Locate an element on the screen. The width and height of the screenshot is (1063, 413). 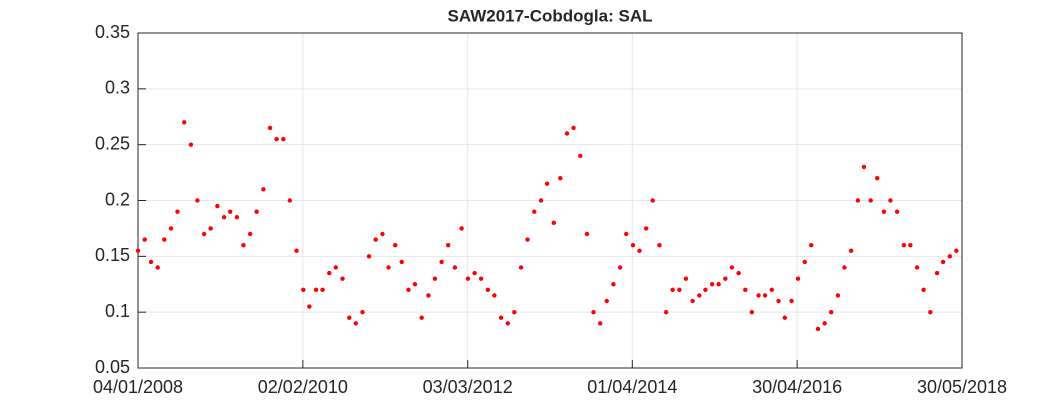
x-tick-label: 30/05/2018 is located at coordinates (962, 387).